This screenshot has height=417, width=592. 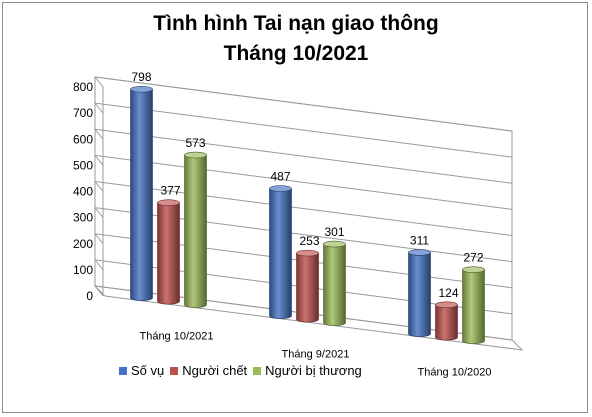 I want to click on y-tick-label: 300, so click(x=83, y=218).